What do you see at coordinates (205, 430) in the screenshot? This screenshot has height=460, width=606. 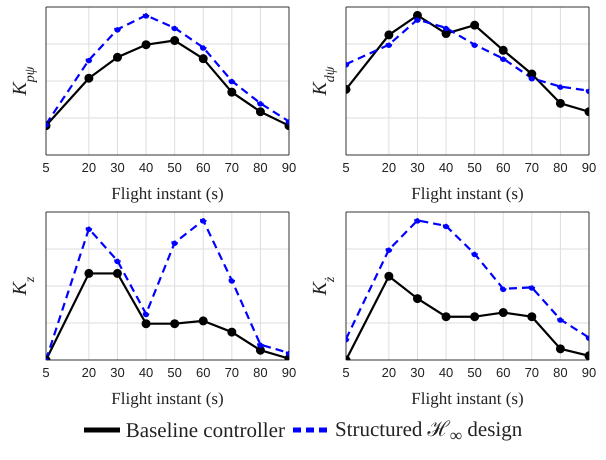 I see `legend-label: Baseline controller` at bounding box center [205, 430].